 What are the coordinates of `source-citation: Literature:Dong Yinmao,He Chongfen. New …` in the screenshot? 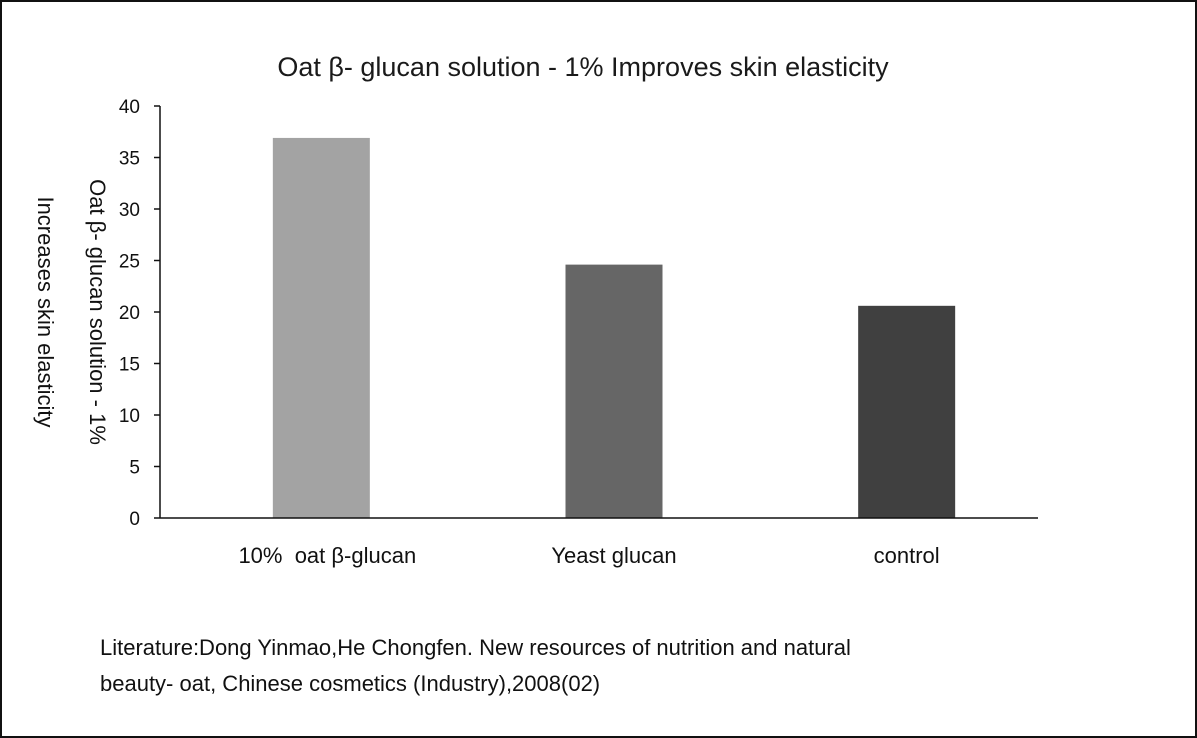 It's located at (630, 666).